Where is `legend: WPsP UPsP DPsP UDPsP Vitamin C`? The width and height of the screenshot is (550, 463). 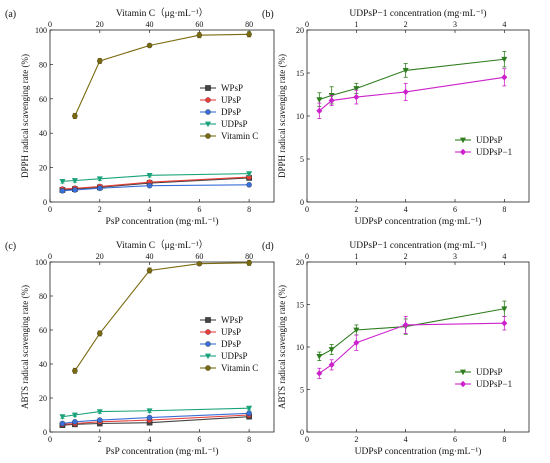
legend: WPsP UPsP DPsP UDPsP Vitamin C is located at coordinates (229, 344).